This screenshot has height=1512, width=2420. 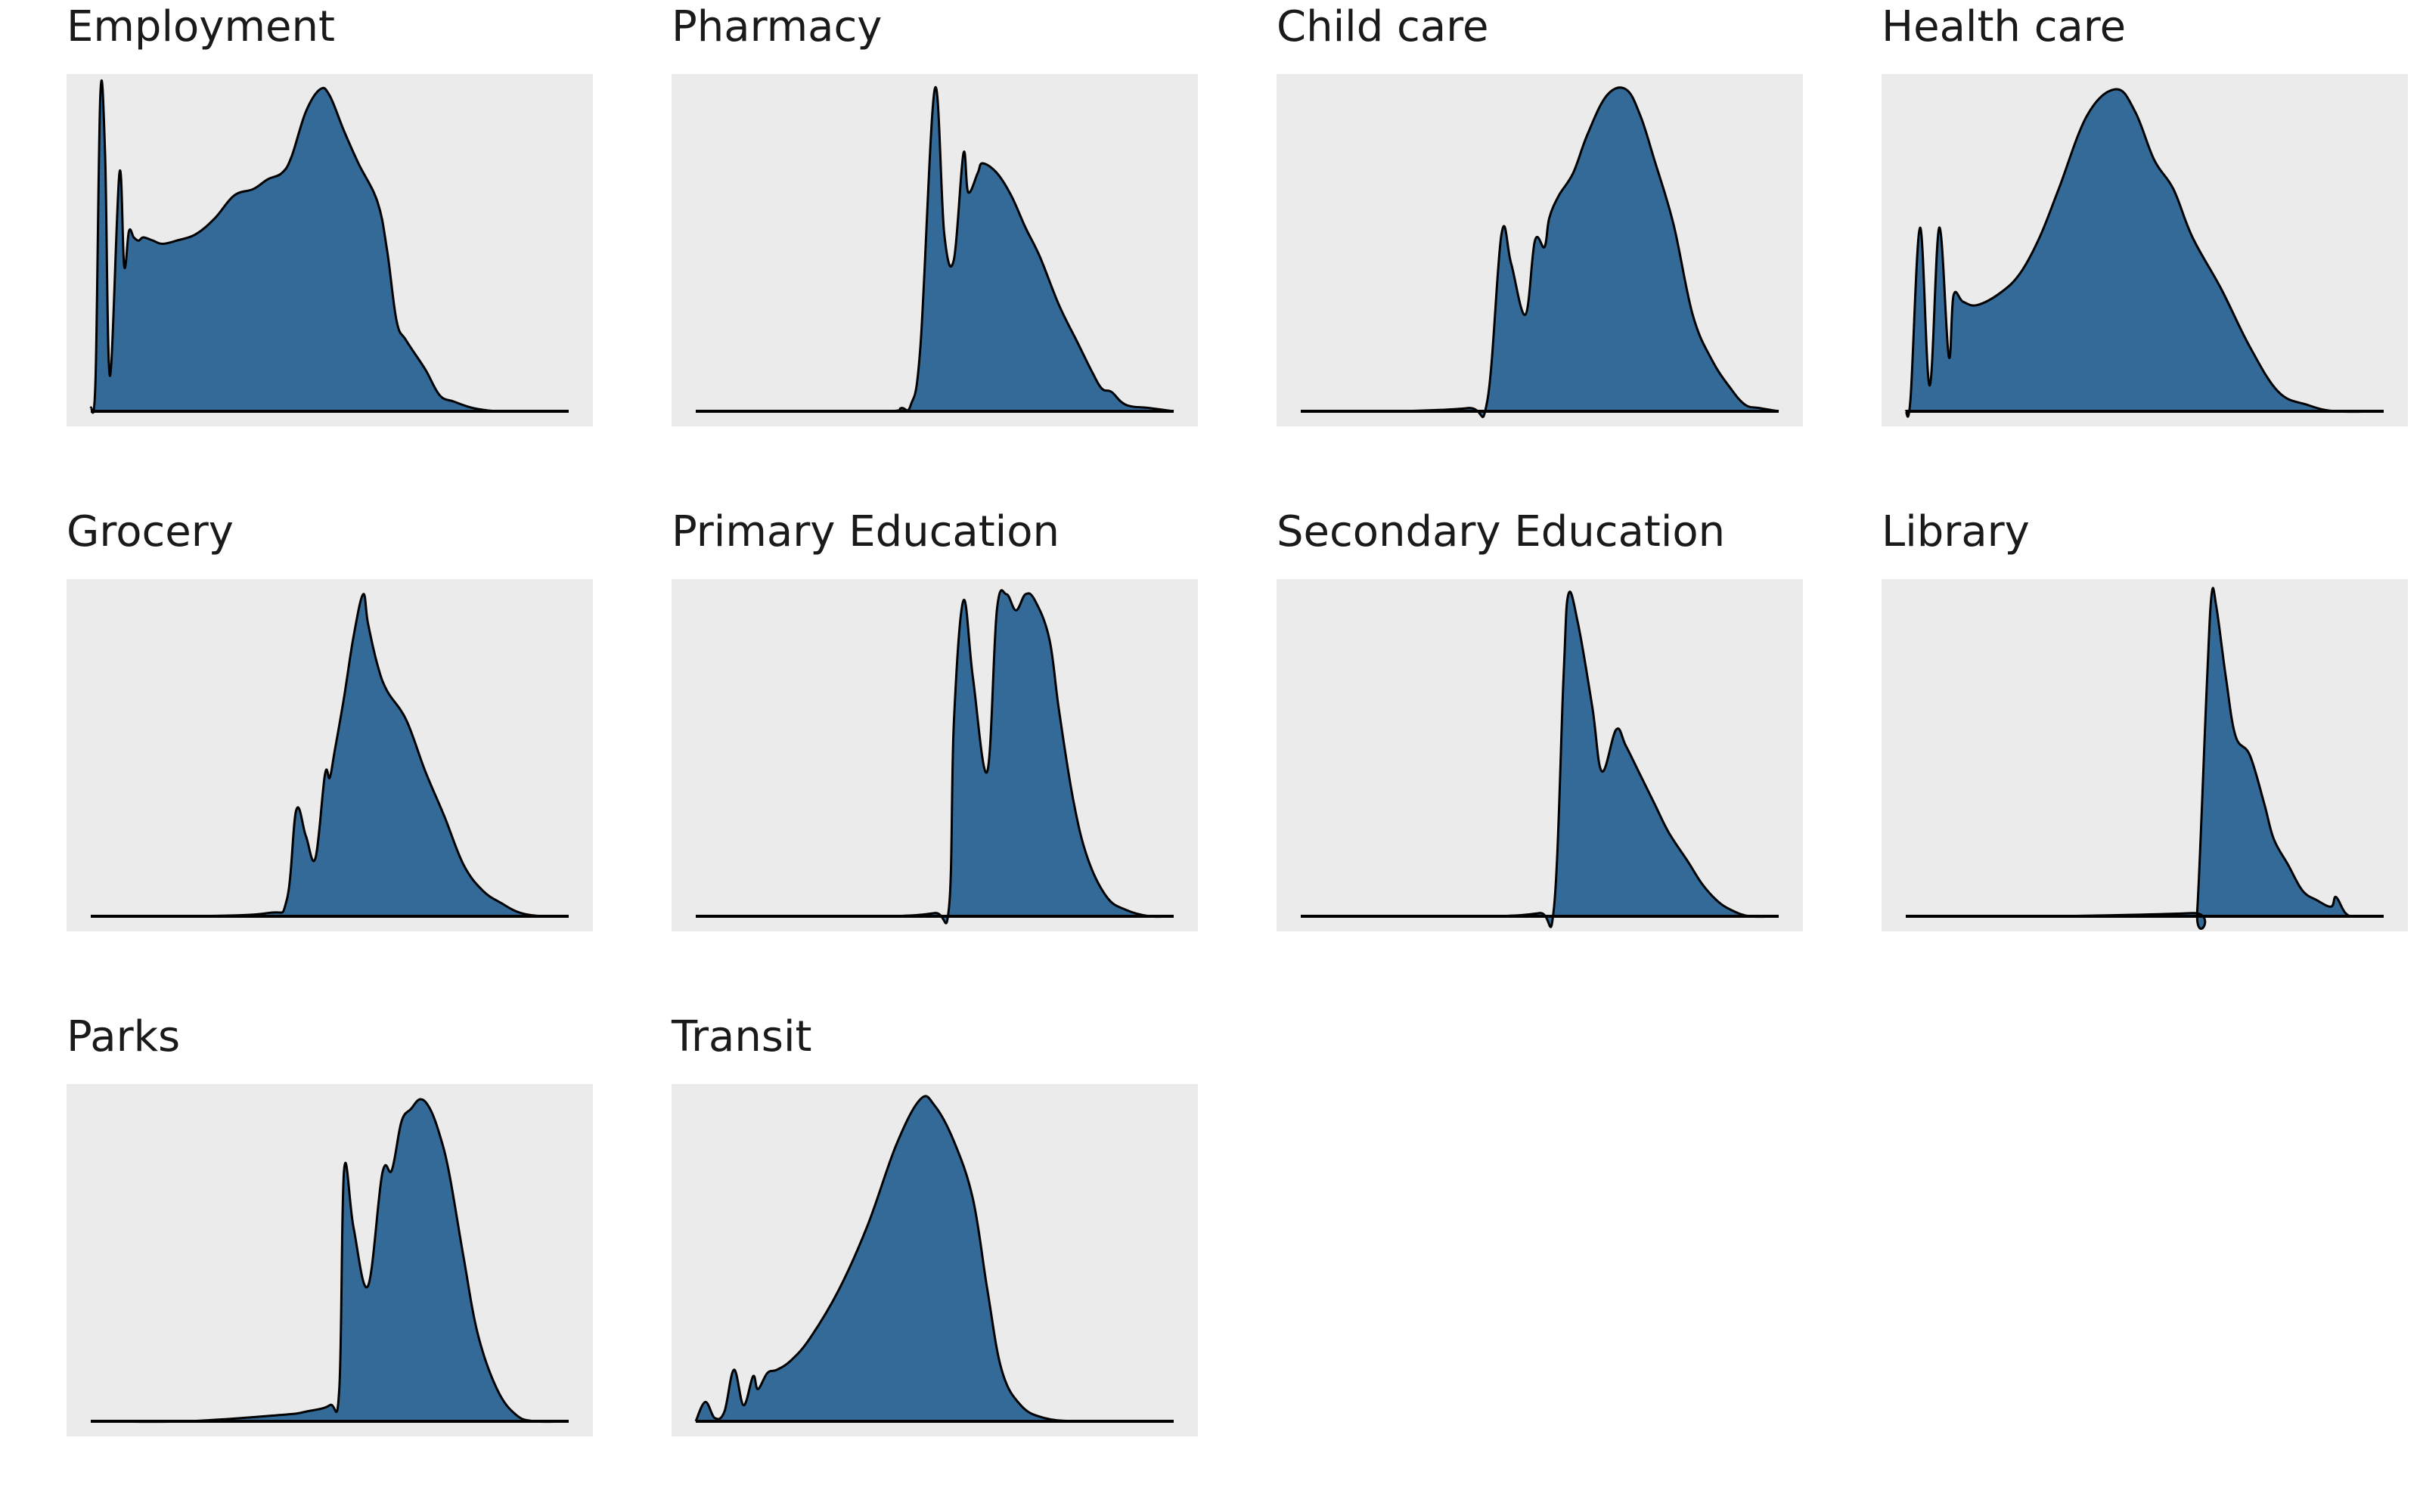 What do you see at coordinates (777, 26) in the screenshot?
I see `chart-title: Pharmacy` at bounding box center [777, 26].